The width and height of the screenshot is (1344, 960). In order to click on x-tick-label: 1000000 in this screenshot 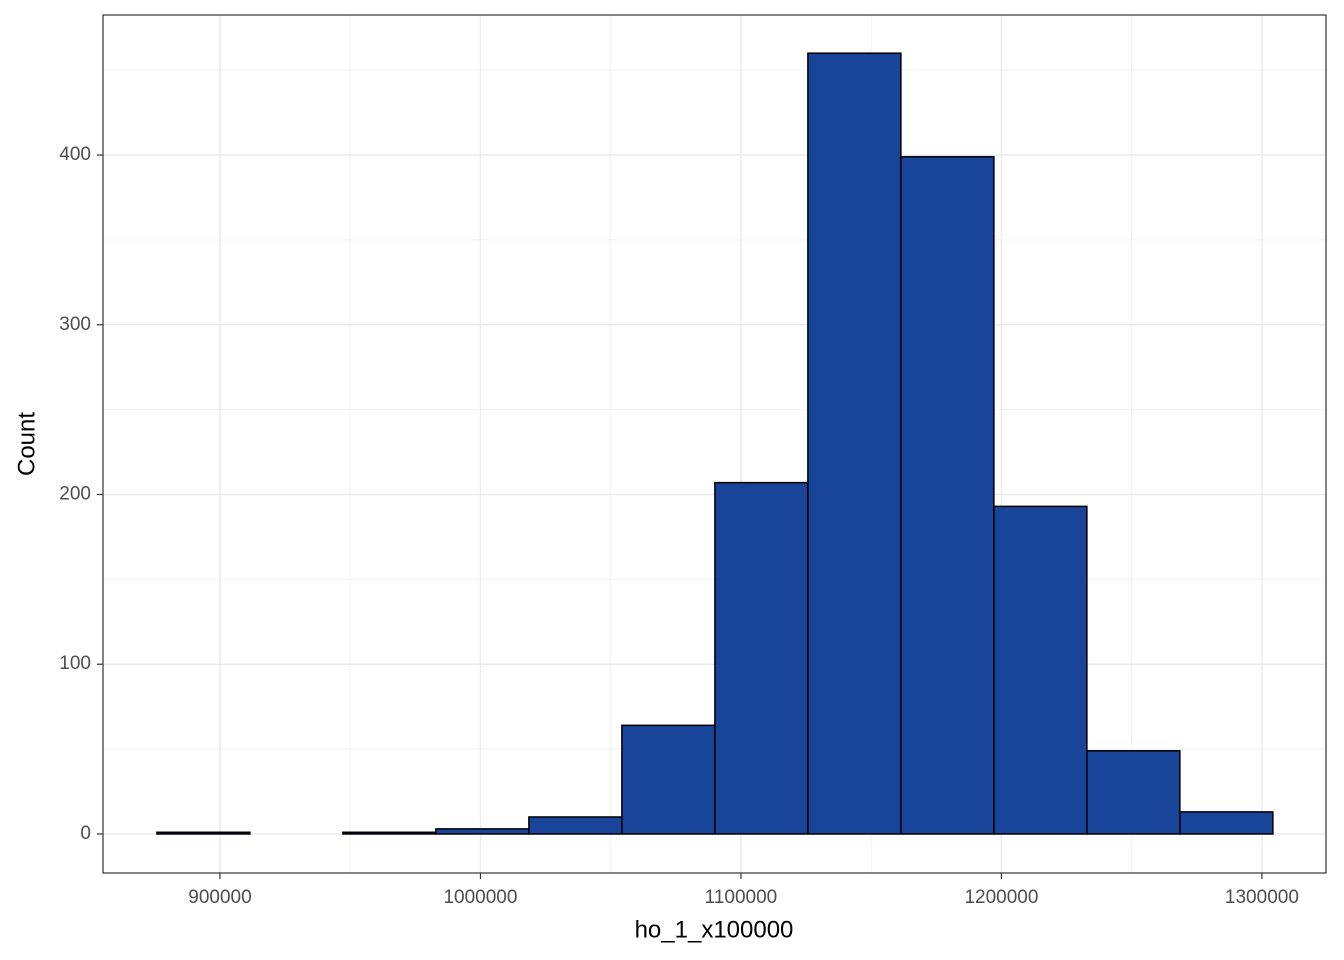, I will do `click(480, 897)`.